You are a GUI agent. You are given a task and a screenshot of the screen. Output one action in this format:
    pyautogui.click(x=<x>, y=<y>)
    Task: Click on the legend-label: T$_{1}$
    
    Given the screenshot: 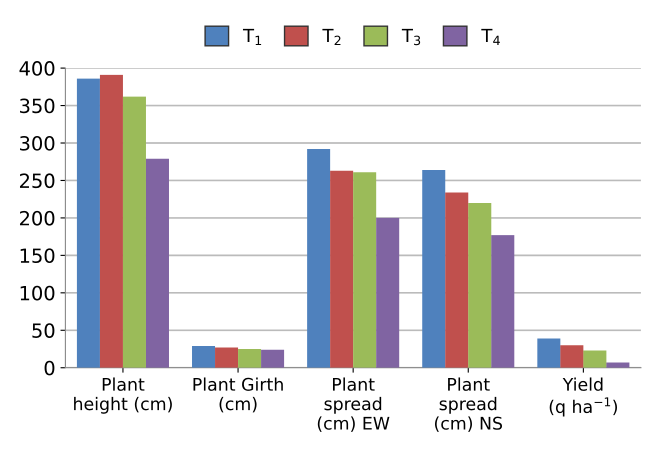 What is the action you would take?
    pyautogui.click(x=252, y=37)
    